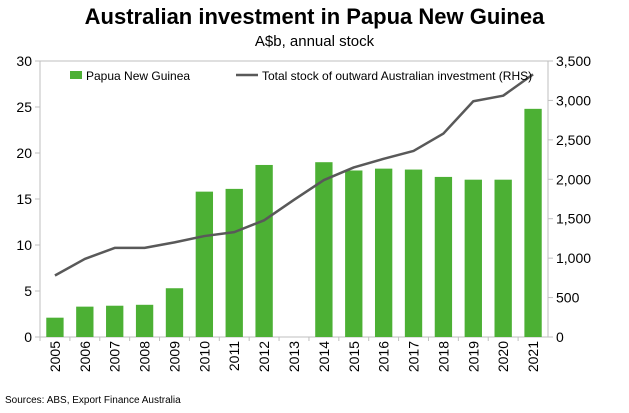 The width and height of the screenshot is (629, 413). What do you see at coordinates (264, 356) in the screenshot?
I see `x-tick-label: 2012` at bounding box center [264, 356].